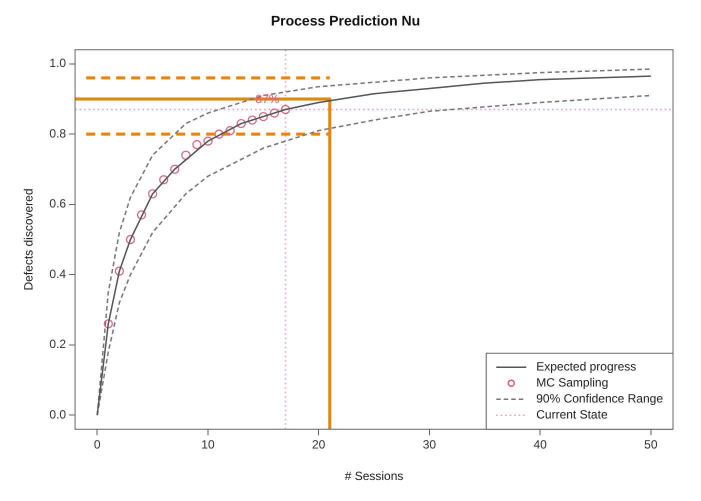 This screenshot has height=501, width=701. What do you see at coordinates (600, 399) in the screenshot?
I see `legend-label: 90% Confidence Range` at bounding box center [600, 399].